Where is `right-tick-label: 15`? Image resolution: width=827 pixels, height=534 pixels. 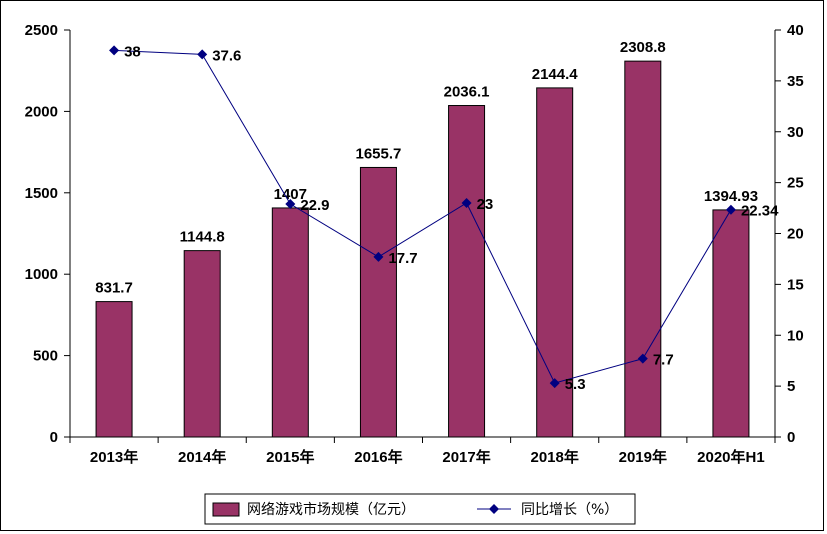
right-tick-label: 15 is located at coordinates (795, 284).